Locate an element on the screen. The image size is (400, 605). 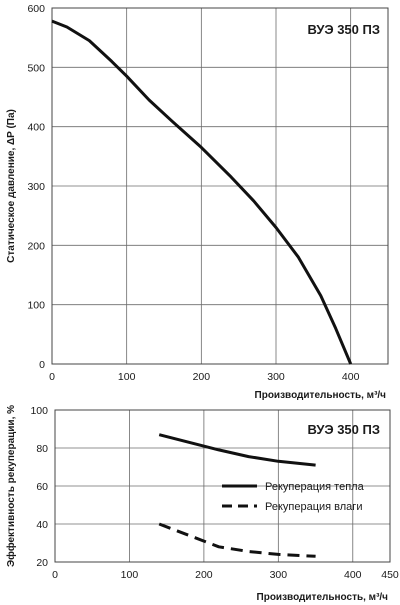
y-tick-label: 40 is located at coordinates (42, 525).